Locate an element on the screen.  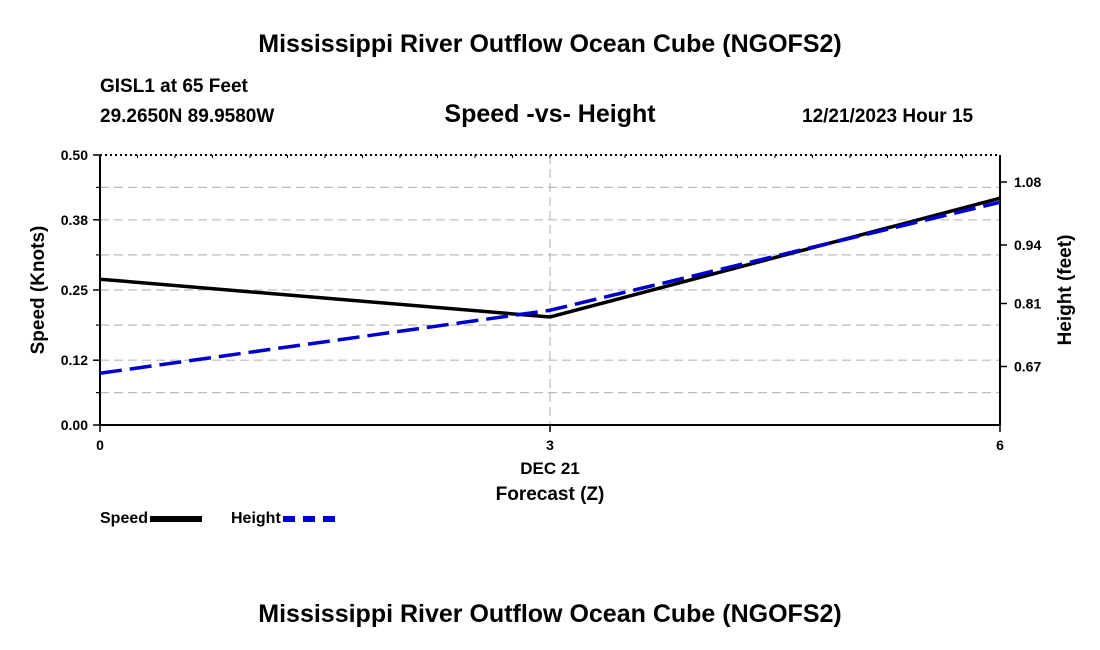
y2-tick-label: 0.67 is located at coordinates (1027, 367).